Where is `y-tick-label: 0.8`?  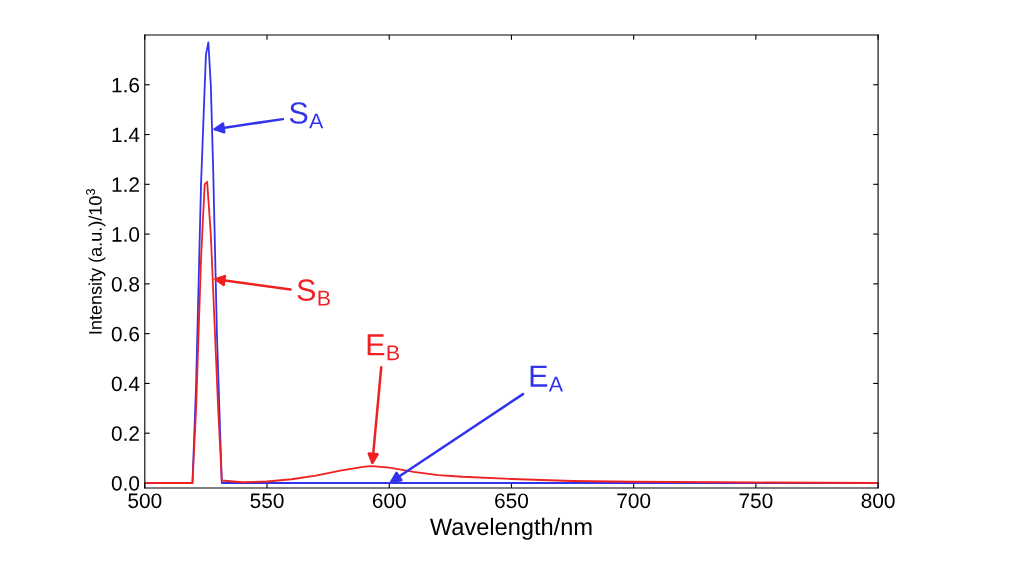 y-tick-label: 0.8 is located at coordinates (125, 284).